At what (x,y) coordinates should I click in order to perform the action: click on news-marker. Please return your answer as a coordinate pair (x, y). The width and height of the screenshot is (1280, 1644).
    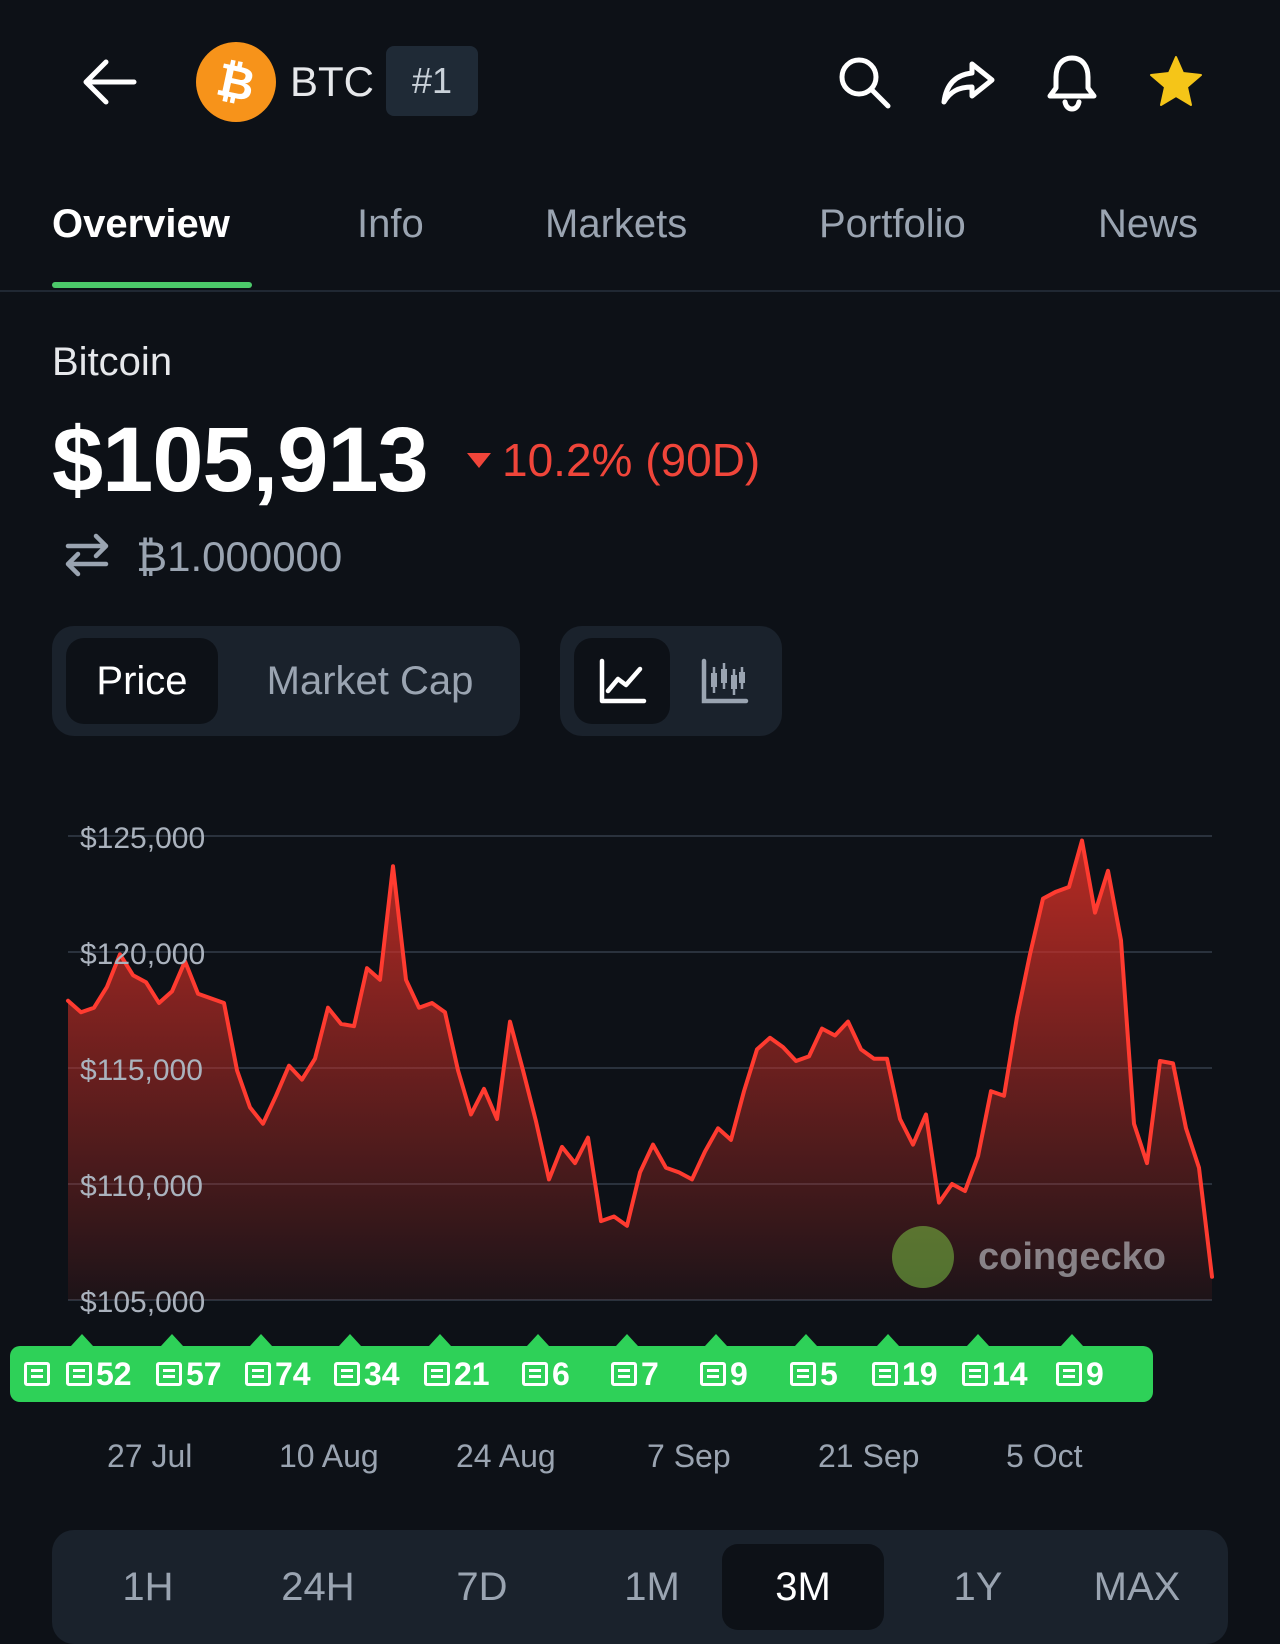
    Looking at the image, I should click on (38, 1374).